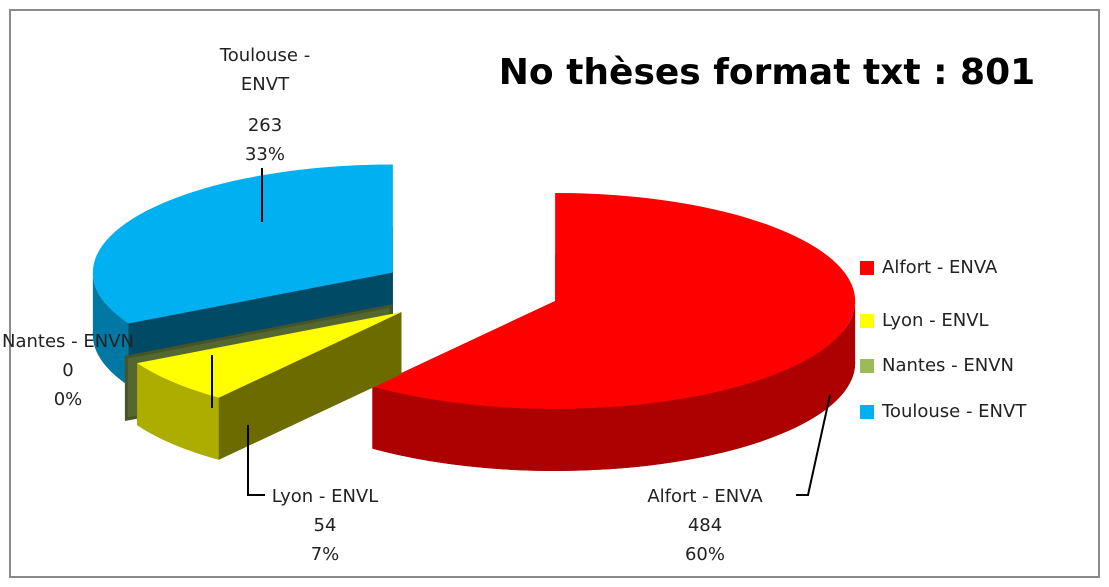 The image size is (1109, 587). Describe the element at coordinates (767, 72) in the screenshot. I see `chart-title: No thèses format txt : 801` at that location.